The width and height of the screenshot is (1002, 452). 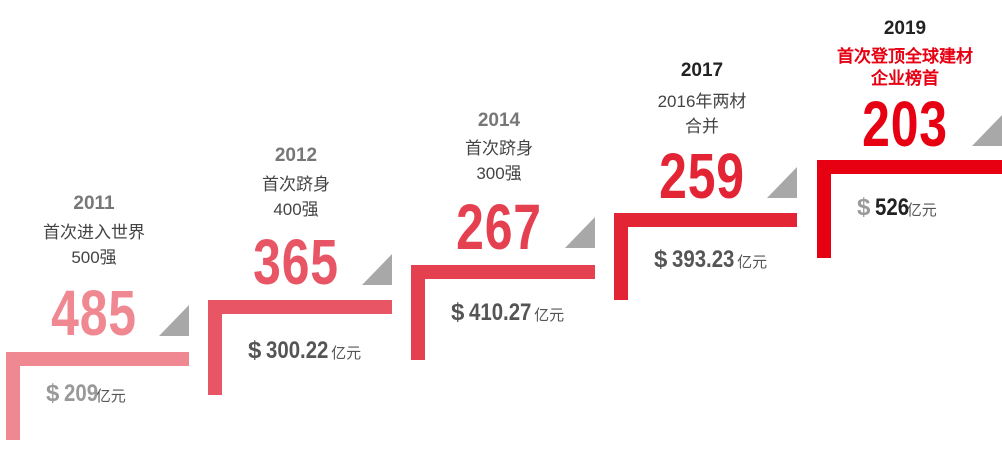 I want to click on year-label: 2012, so click(x=296, y=155).